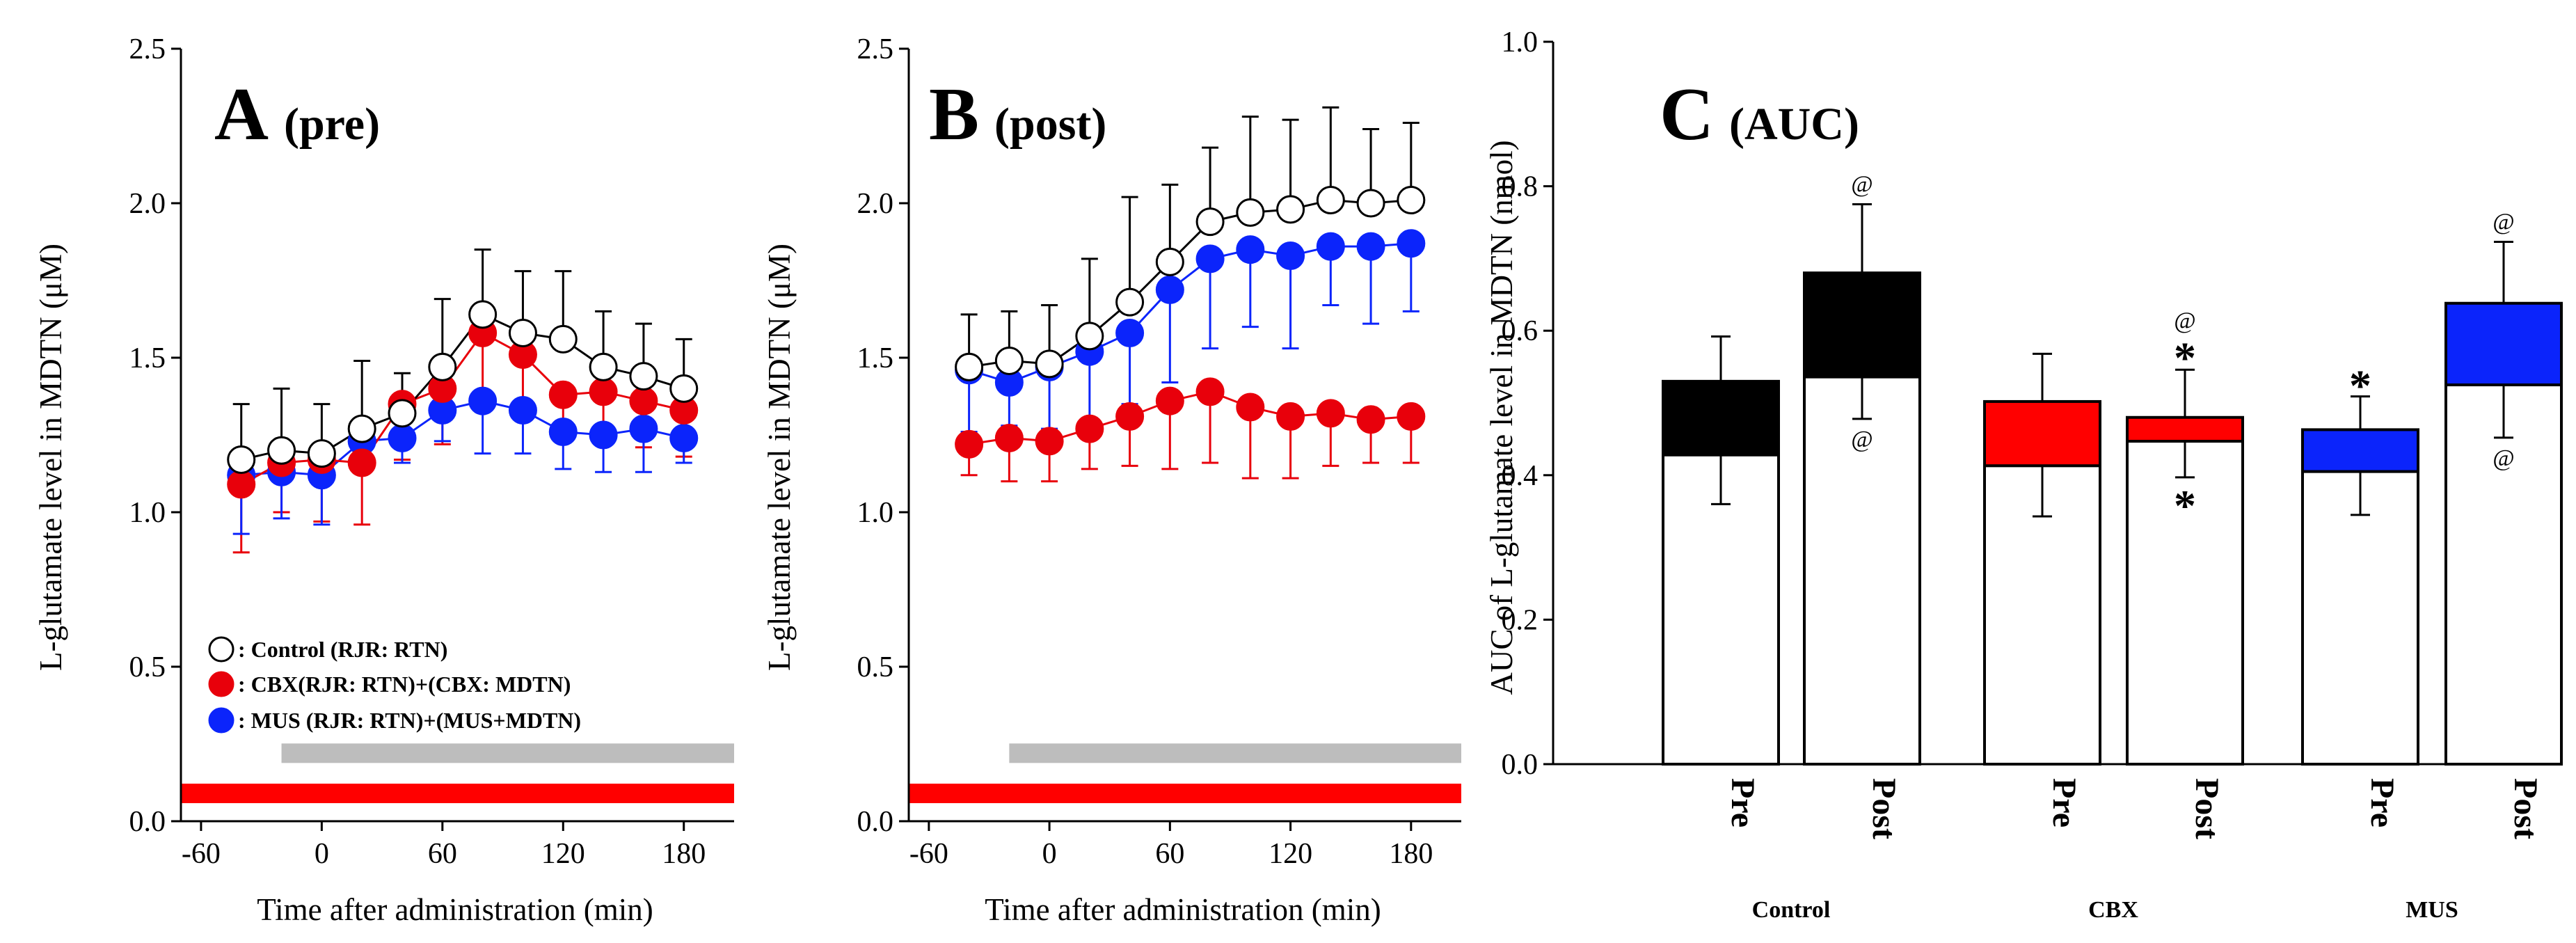  What do you see at coordinates (954, 114) in the screenshot?
I see `panel-b-letter: B` at bounding box center [954, 114].